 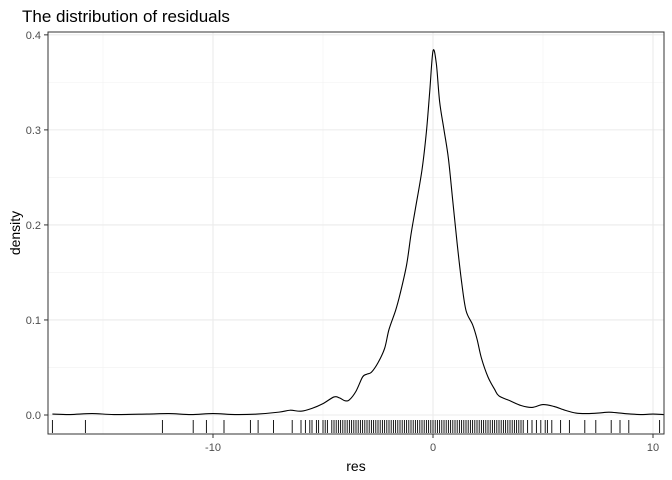 What do you see at coordinates (33, 321) in the screenshot?
I see `y-tick-label: 0.1` at bounding box center [33, 321].